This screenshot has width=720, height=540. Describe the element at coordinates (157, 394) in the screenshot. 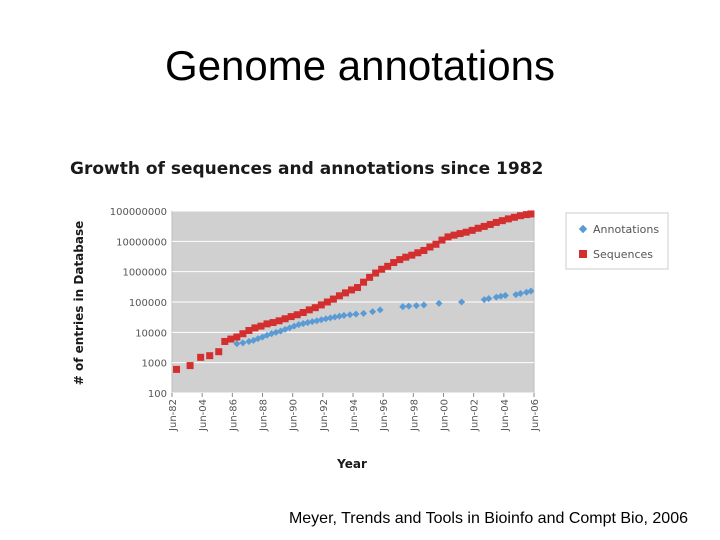

I see `y-tick-label: 100` at that location.